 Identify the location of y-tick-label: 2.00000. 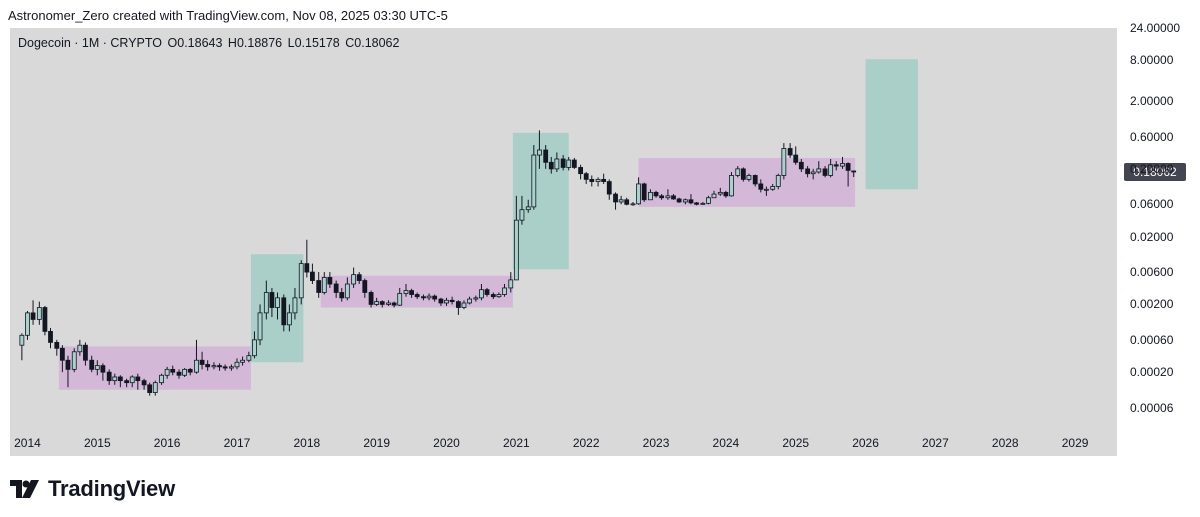
(1152, 101).